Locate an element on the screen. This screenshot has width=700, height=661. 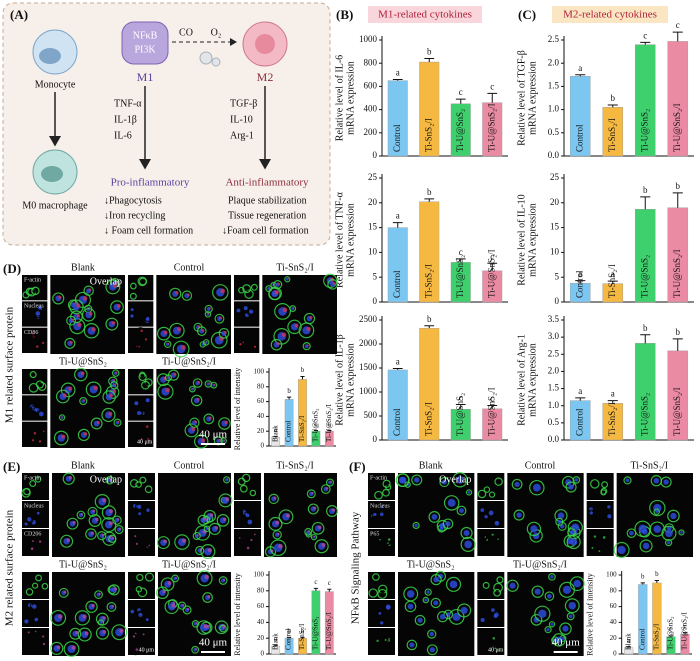
channel-label: CD206 is located at coordinates (32, 534).